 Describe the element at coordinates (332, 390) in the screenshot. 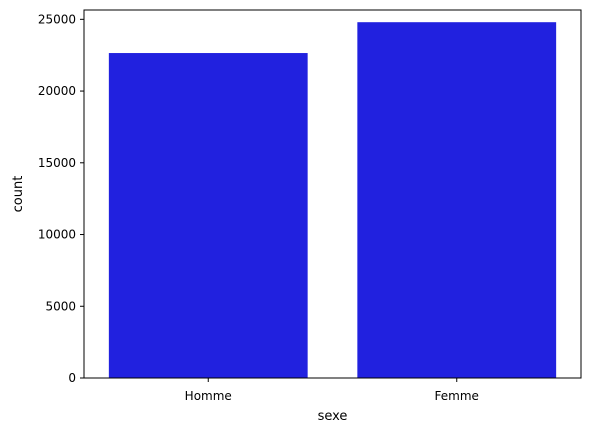

I see `x-axis-ticks: Homme Femme` at that location.